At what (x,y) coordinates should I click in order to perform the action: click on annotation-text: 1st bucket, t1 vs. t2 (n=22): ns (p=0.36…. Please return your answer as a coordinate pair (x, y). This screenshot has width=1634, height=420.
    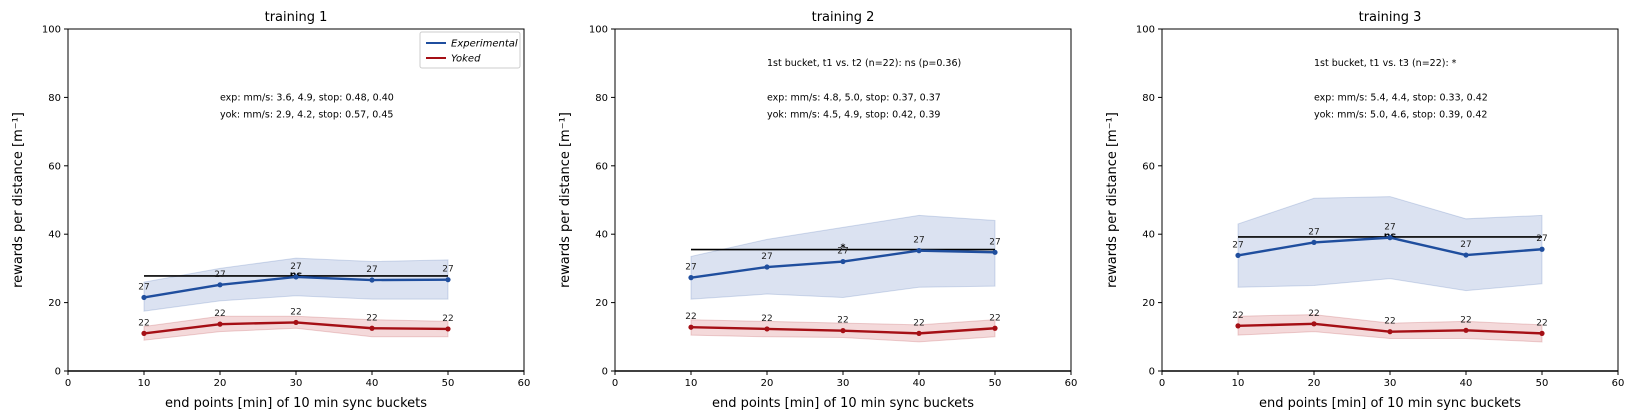
    Looking at the image, I should click on (864, 63).